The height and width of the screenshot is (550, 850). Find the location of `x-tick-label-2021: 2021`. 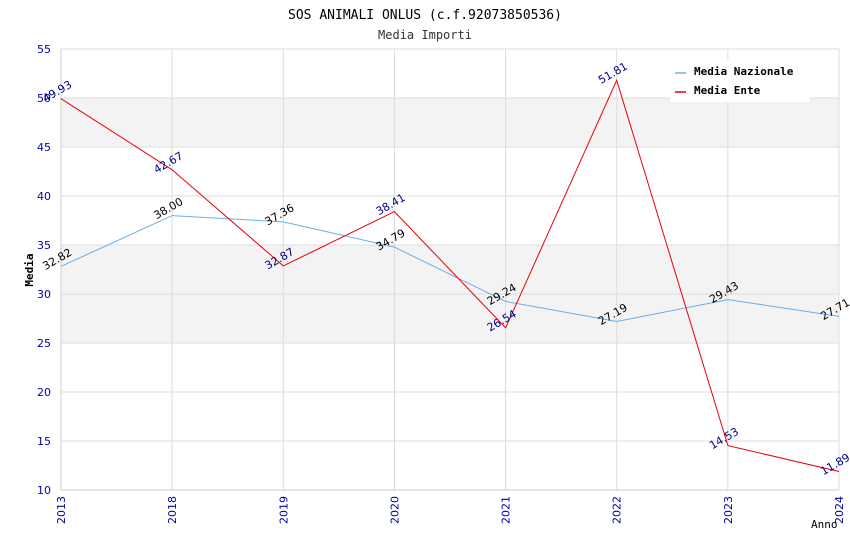

x-tick-label-2021: 2021 is located at coordinates (506, 510).